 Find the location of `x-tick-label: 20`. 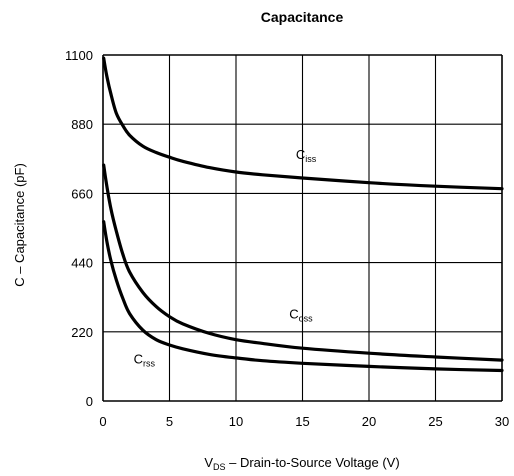

x-tick-label: 20 is located at coordinates (369, 421).